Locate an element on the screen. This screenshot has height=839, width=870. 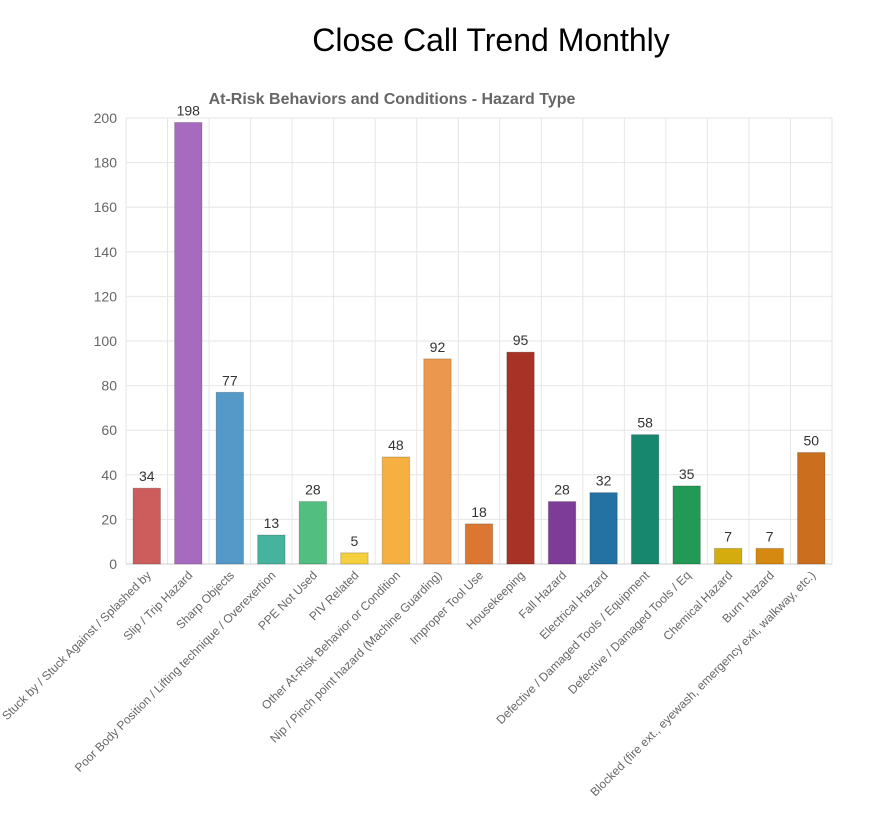
y-tick-label: 100 is located at coordinates (106, 341).